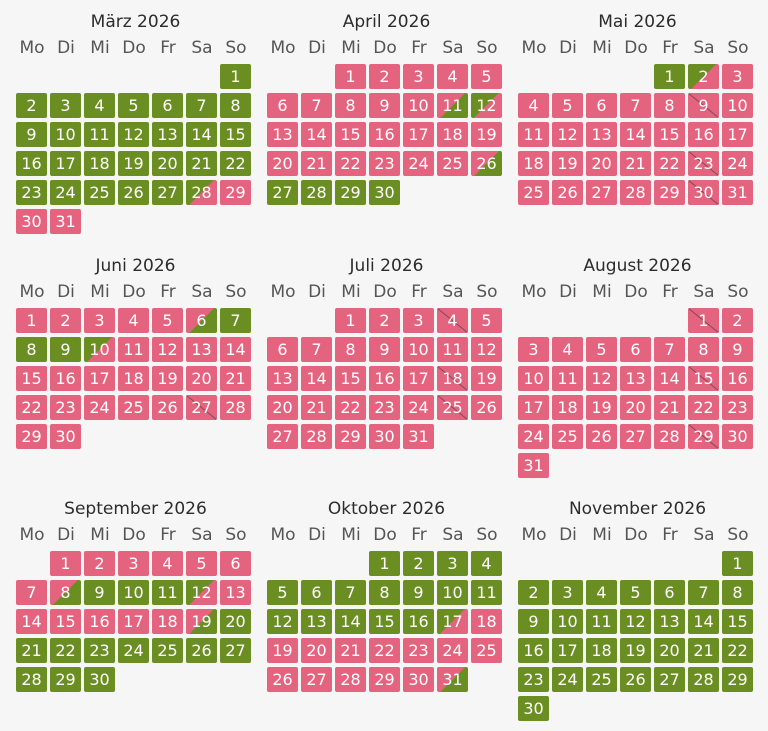  What do you see at coordinates (601, 592) in the screenshot?
I see `day-4-free: 4` at bounding box center [601, 592].